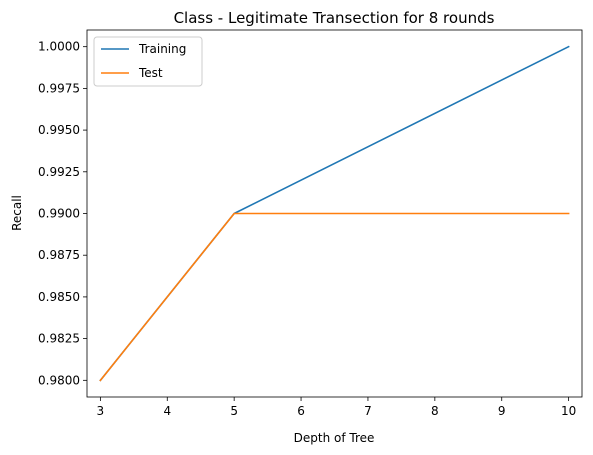  What do you see at coordinates (59, 172) in the screenshot?
I see `y-tick-label: 0.9925` at bounding box center [59, 172].